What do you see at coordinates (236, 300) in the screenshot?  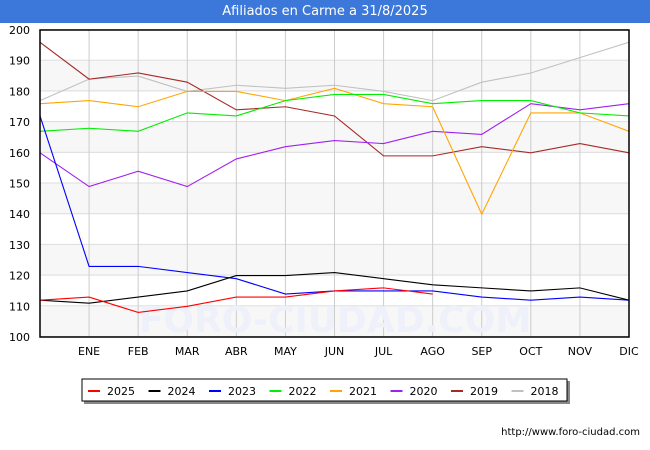 I see `series-line-2025` at bounding box center [236, 300].